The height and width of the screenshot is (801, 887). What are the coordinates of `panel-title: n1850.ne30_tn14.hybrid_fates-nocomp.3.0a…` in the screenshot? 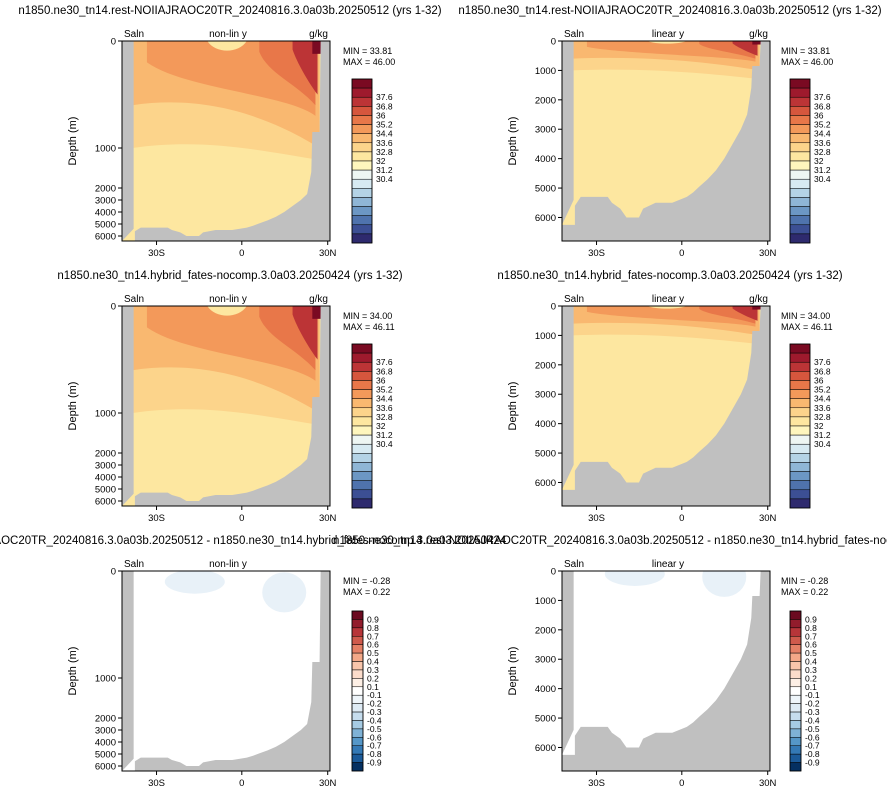 It's located at (669, 276).